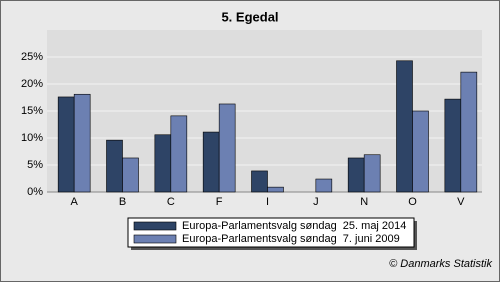 The image size is (500, 282). Describe the element at coordinates (267, 202) in the screenshot. I see `x-tick-label: I` at that location.